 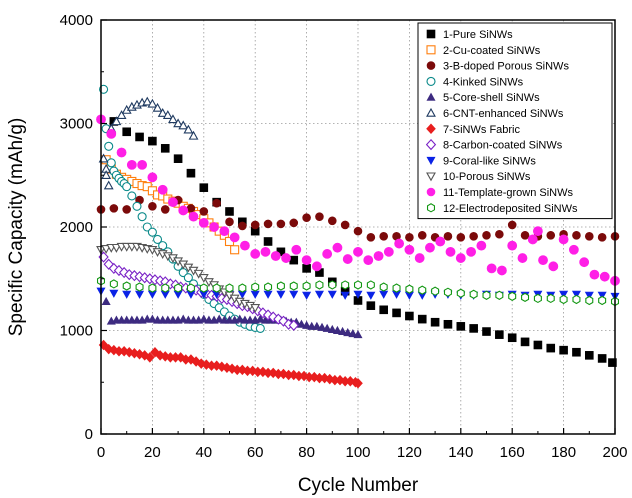 I want to click on x-tick-label: 60, so click(x=255, y=452).